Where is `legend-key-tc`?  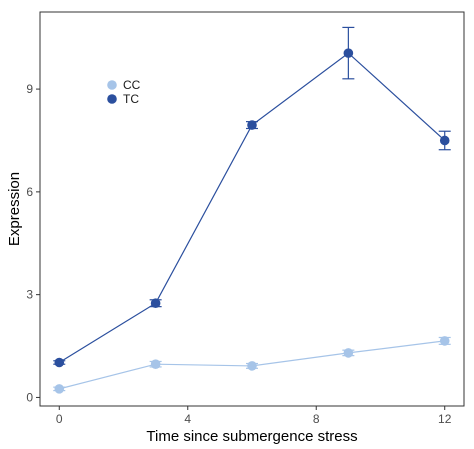
legend-key-tc is located at coordinates (112, 99).